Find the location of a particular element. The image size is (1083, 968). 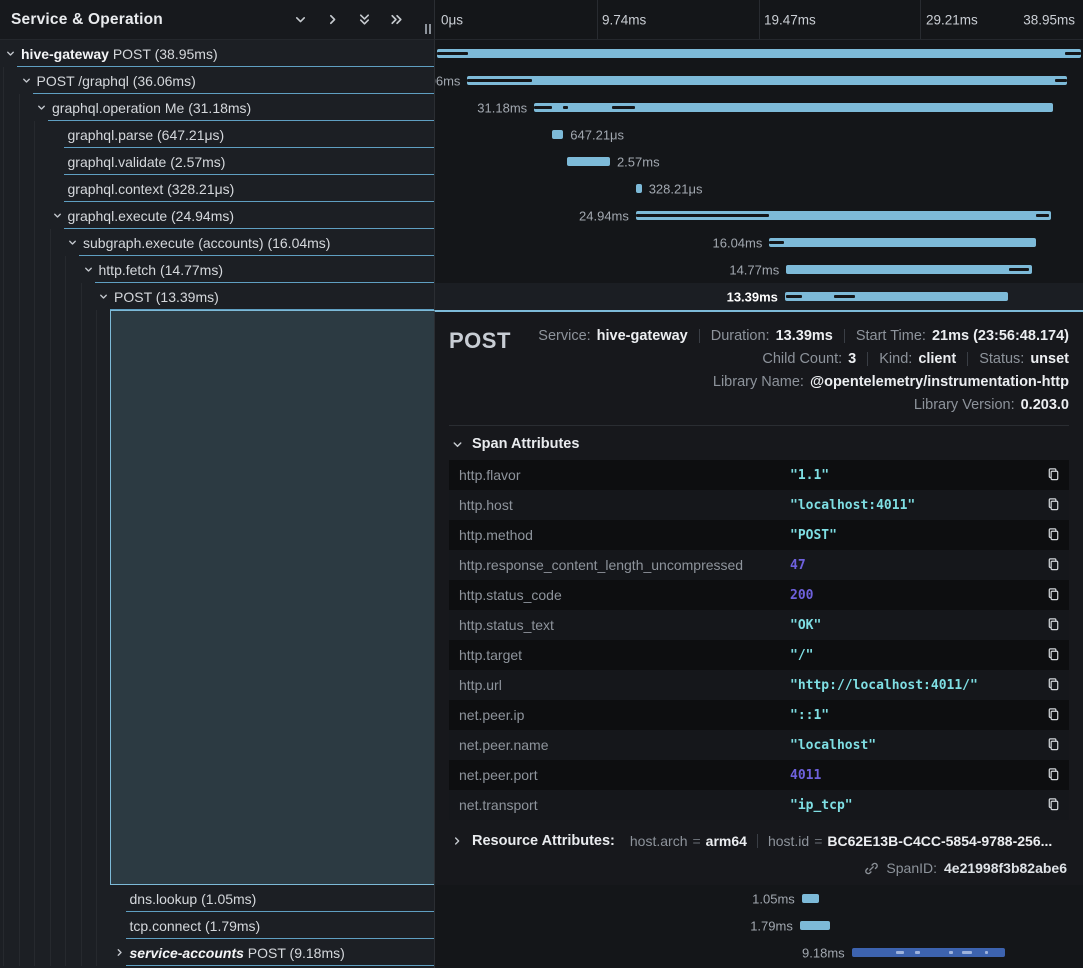

attribute-key: http.method is located at coordinates (496, 535).